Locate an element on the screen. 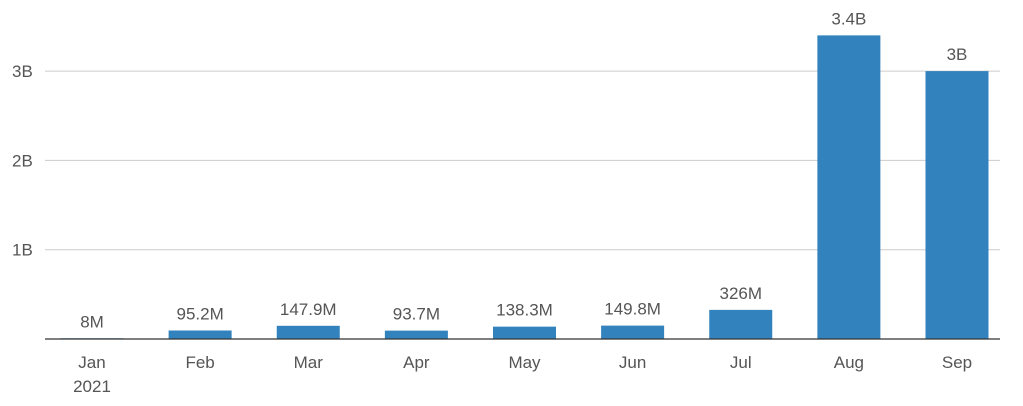 This screenshot has height=406, width=1023. value-label: 93.7M is located at coordinates (416, 314).